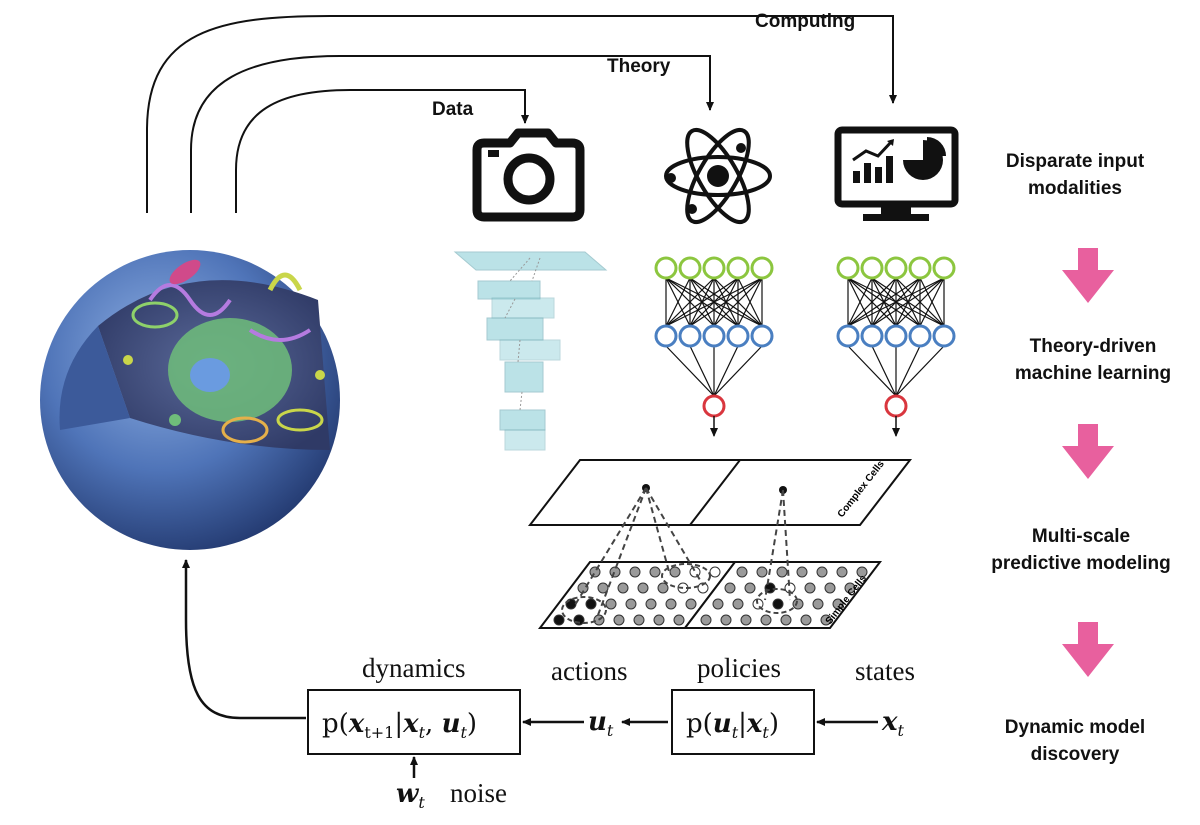  What do you see at coordinates (1081, 550) in the screenshot?
I see `stage-multiscale-modeling: Multi-scale predictive modeling` at bounding box center [1081, 550].